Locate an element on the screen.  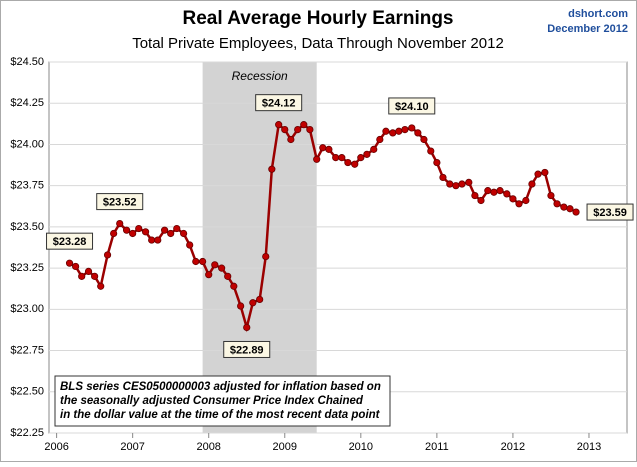
recession-band is located at coordinates (259, 247).